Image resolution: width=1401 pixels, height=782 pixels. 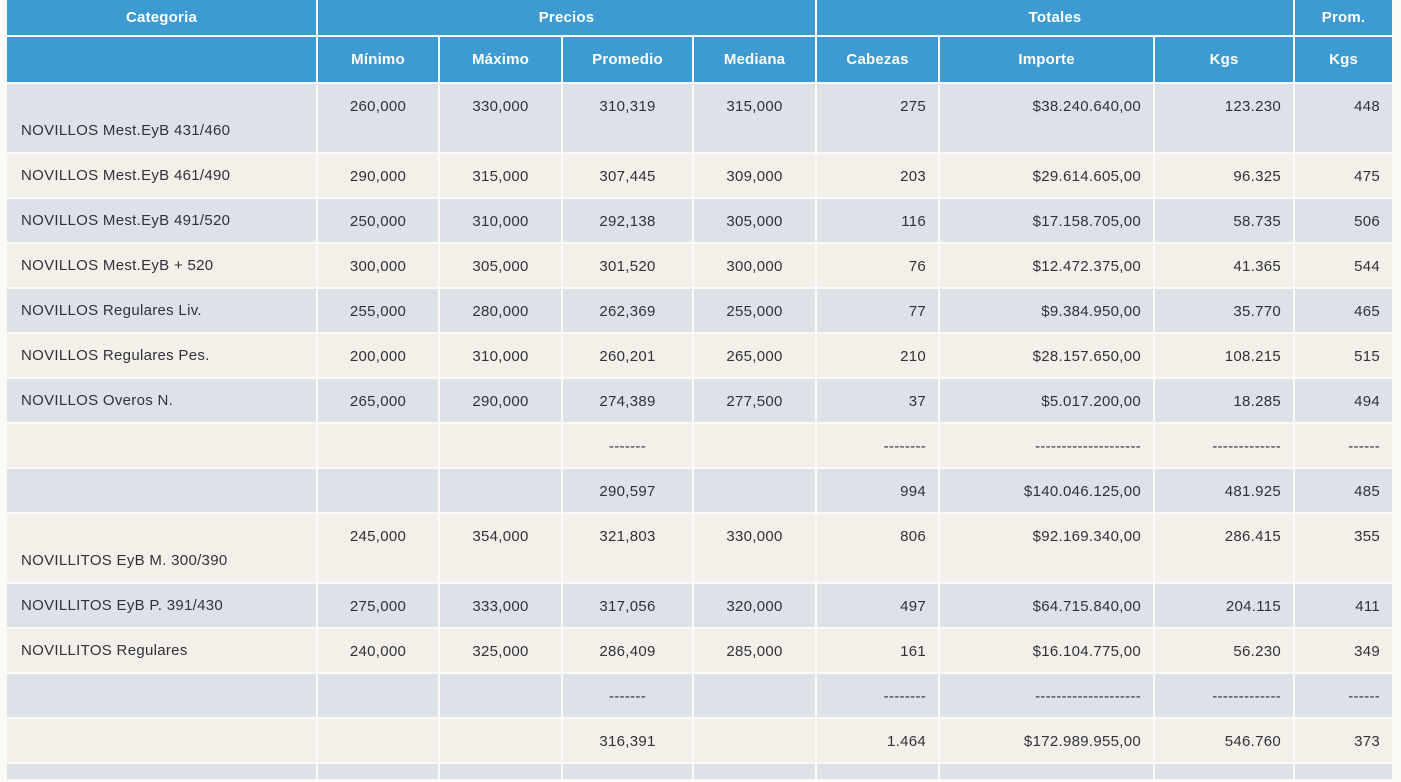 What do you see at coordinates (1345, 772) in the screenshot?
I see `cell-prom-kgs` at bounding box center [1345, 772].